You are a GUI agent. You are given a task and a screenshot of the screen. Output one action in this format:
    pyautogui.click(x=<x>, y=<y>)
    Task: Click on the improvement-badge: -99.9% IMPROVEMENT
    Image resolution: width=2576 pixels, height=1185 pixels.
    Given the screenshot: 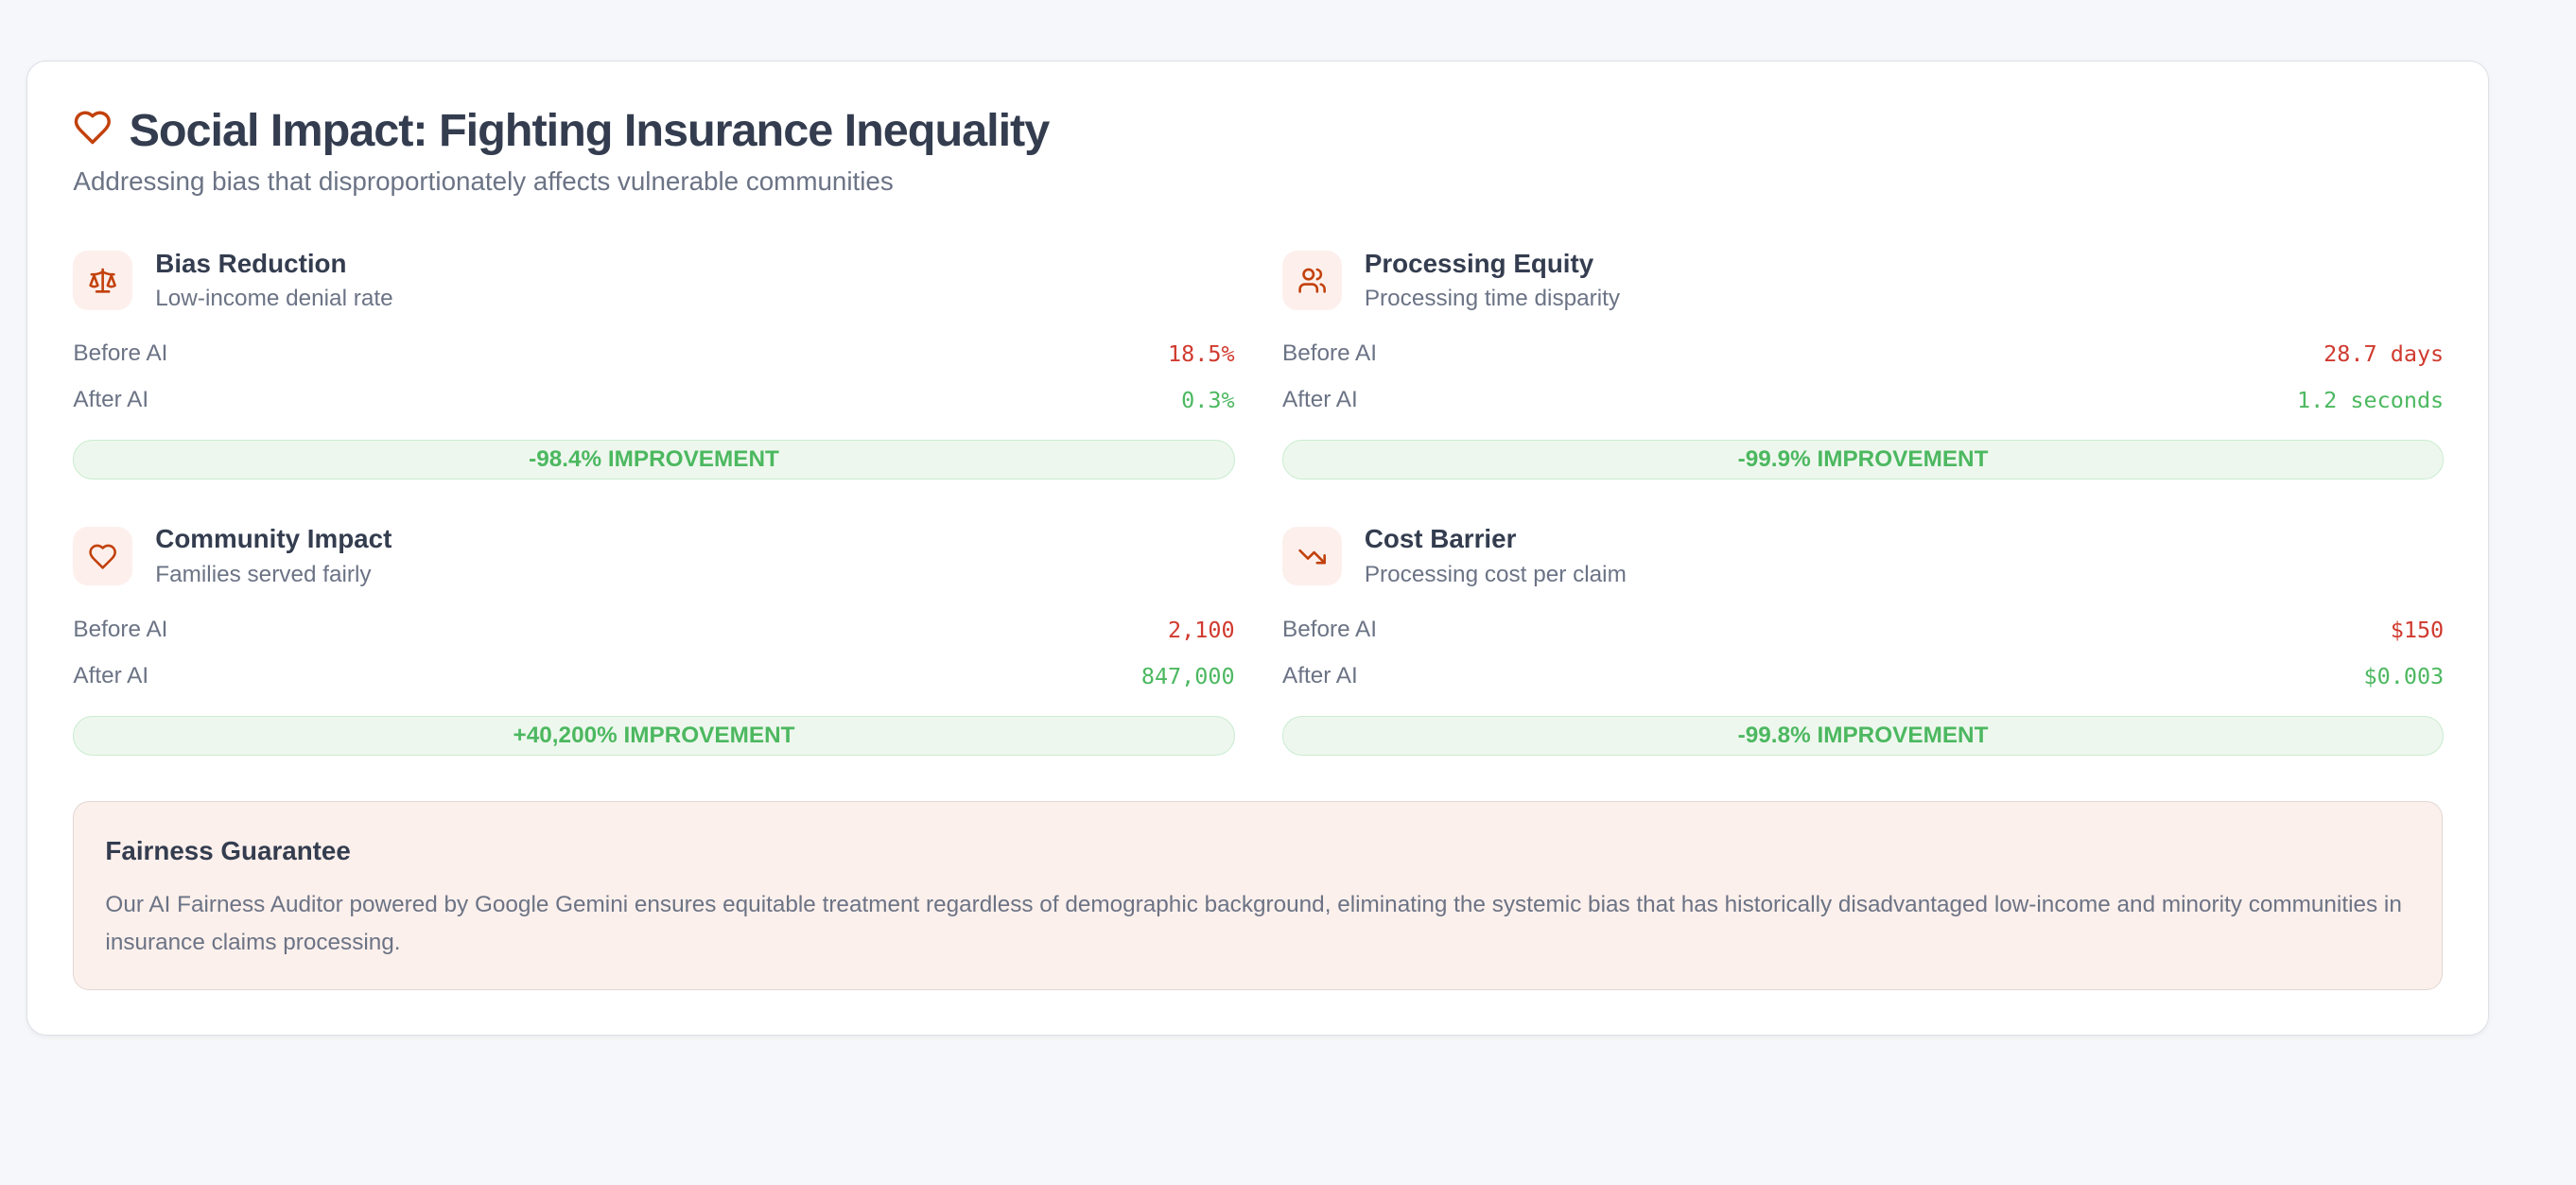 What is the action you would take?
    pyautogui.click(x=1863, y=459)
    